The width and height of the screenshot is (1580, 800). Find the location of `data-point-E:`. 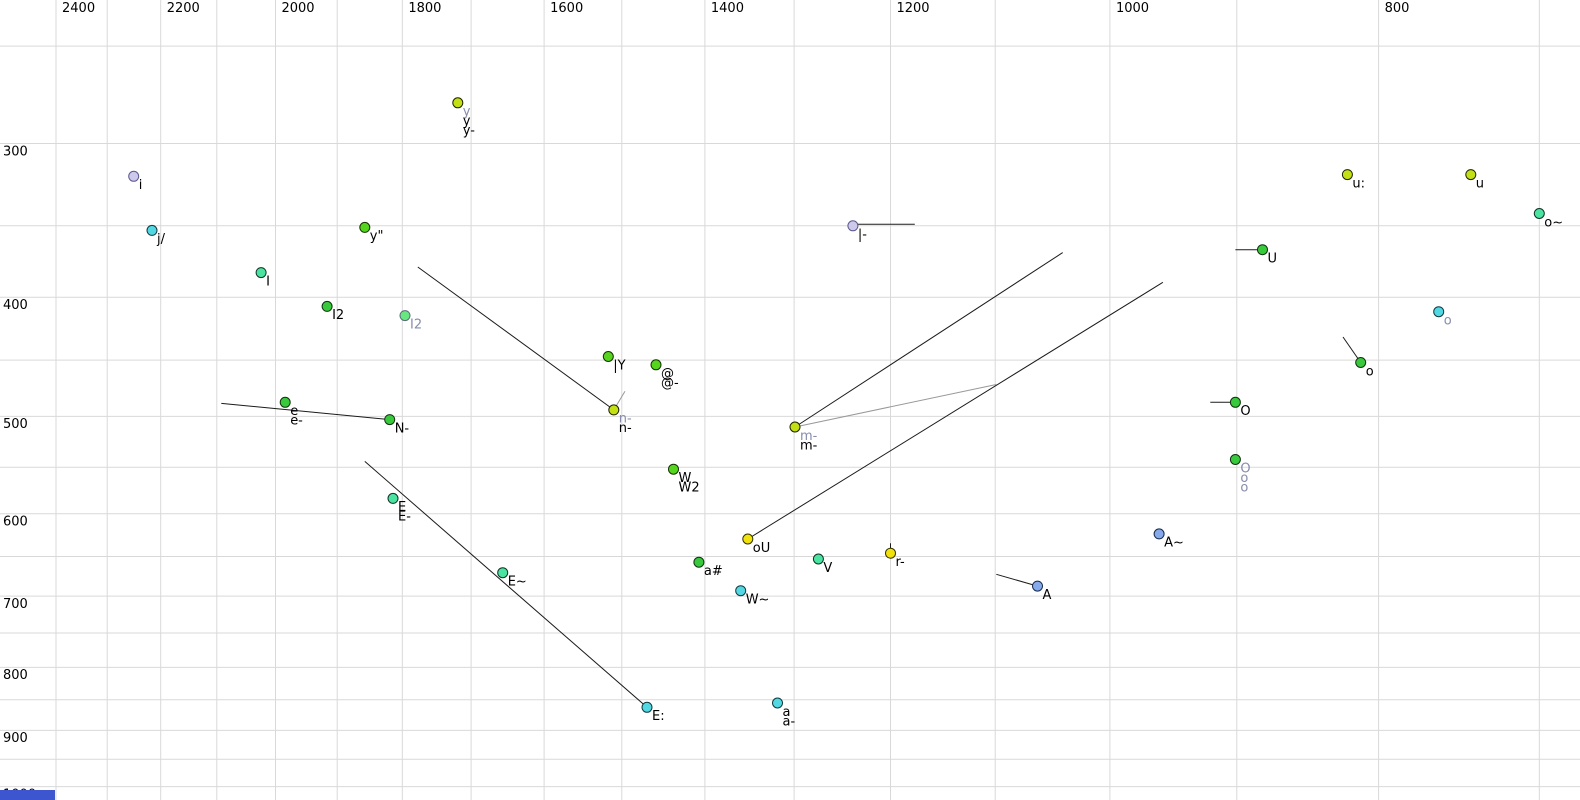

data-point-E: is located at coordinates (647, 707).